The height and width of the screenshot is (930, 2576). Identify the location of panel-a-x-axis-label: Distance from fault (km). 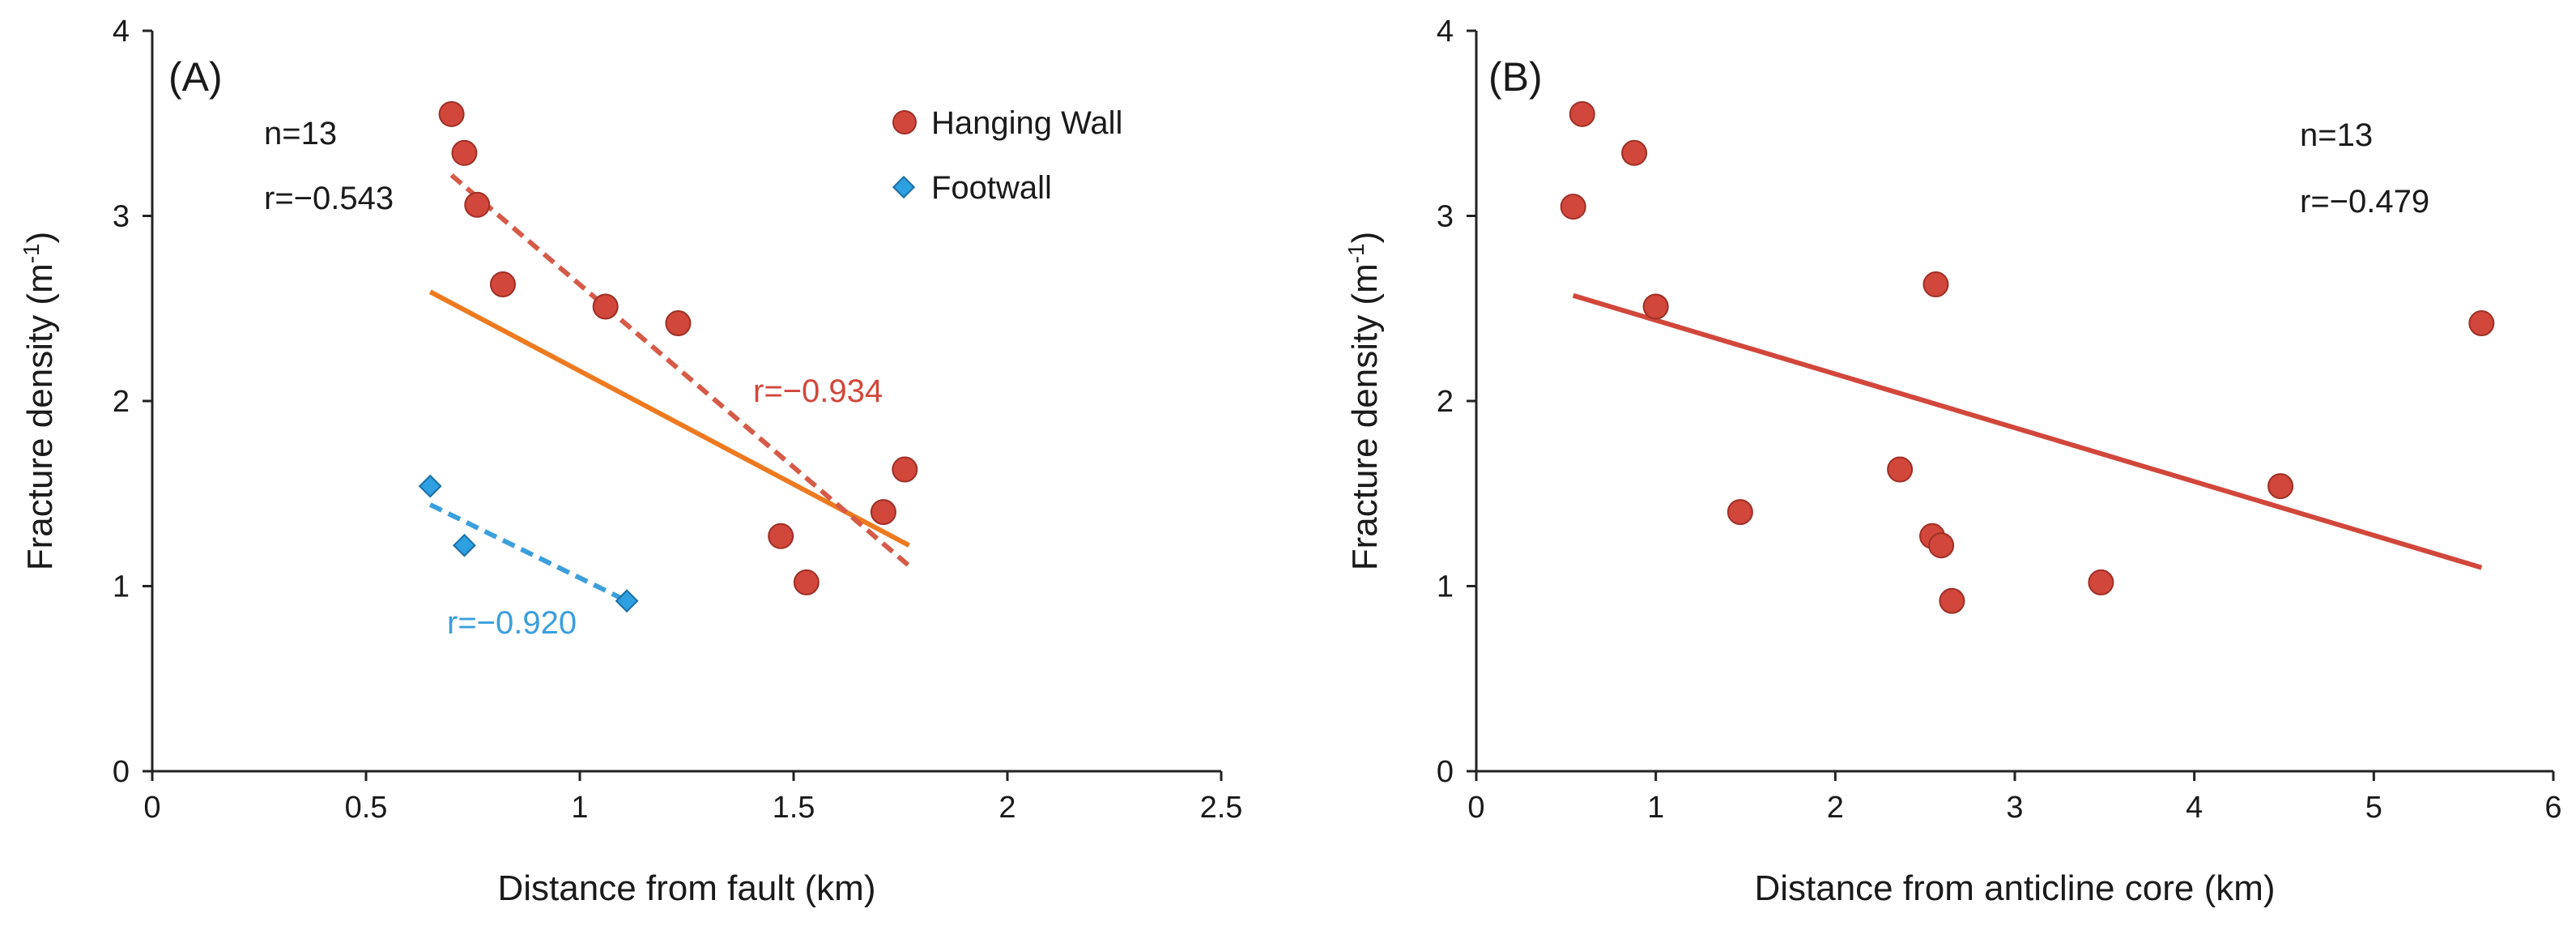
(687, 888).